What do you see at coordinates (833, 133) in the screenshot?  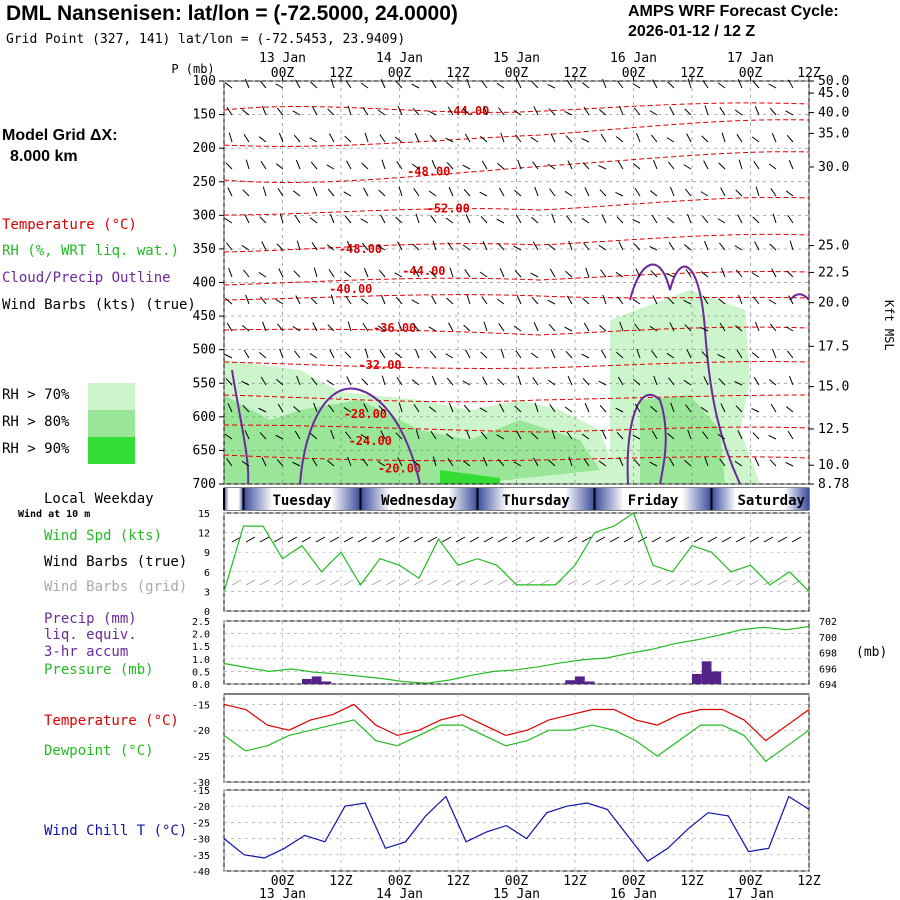 I see `height-tick-label: 35.0` at bounding box center [833, 133].